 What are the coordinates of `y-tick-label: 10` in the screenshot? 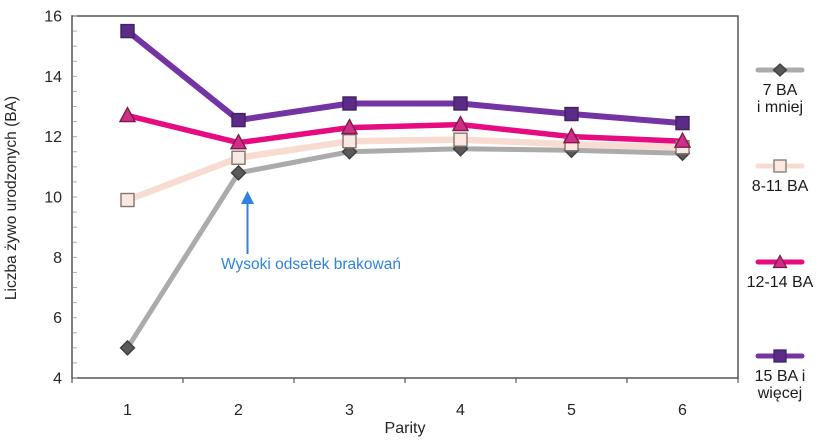 It's located at (53, 198).